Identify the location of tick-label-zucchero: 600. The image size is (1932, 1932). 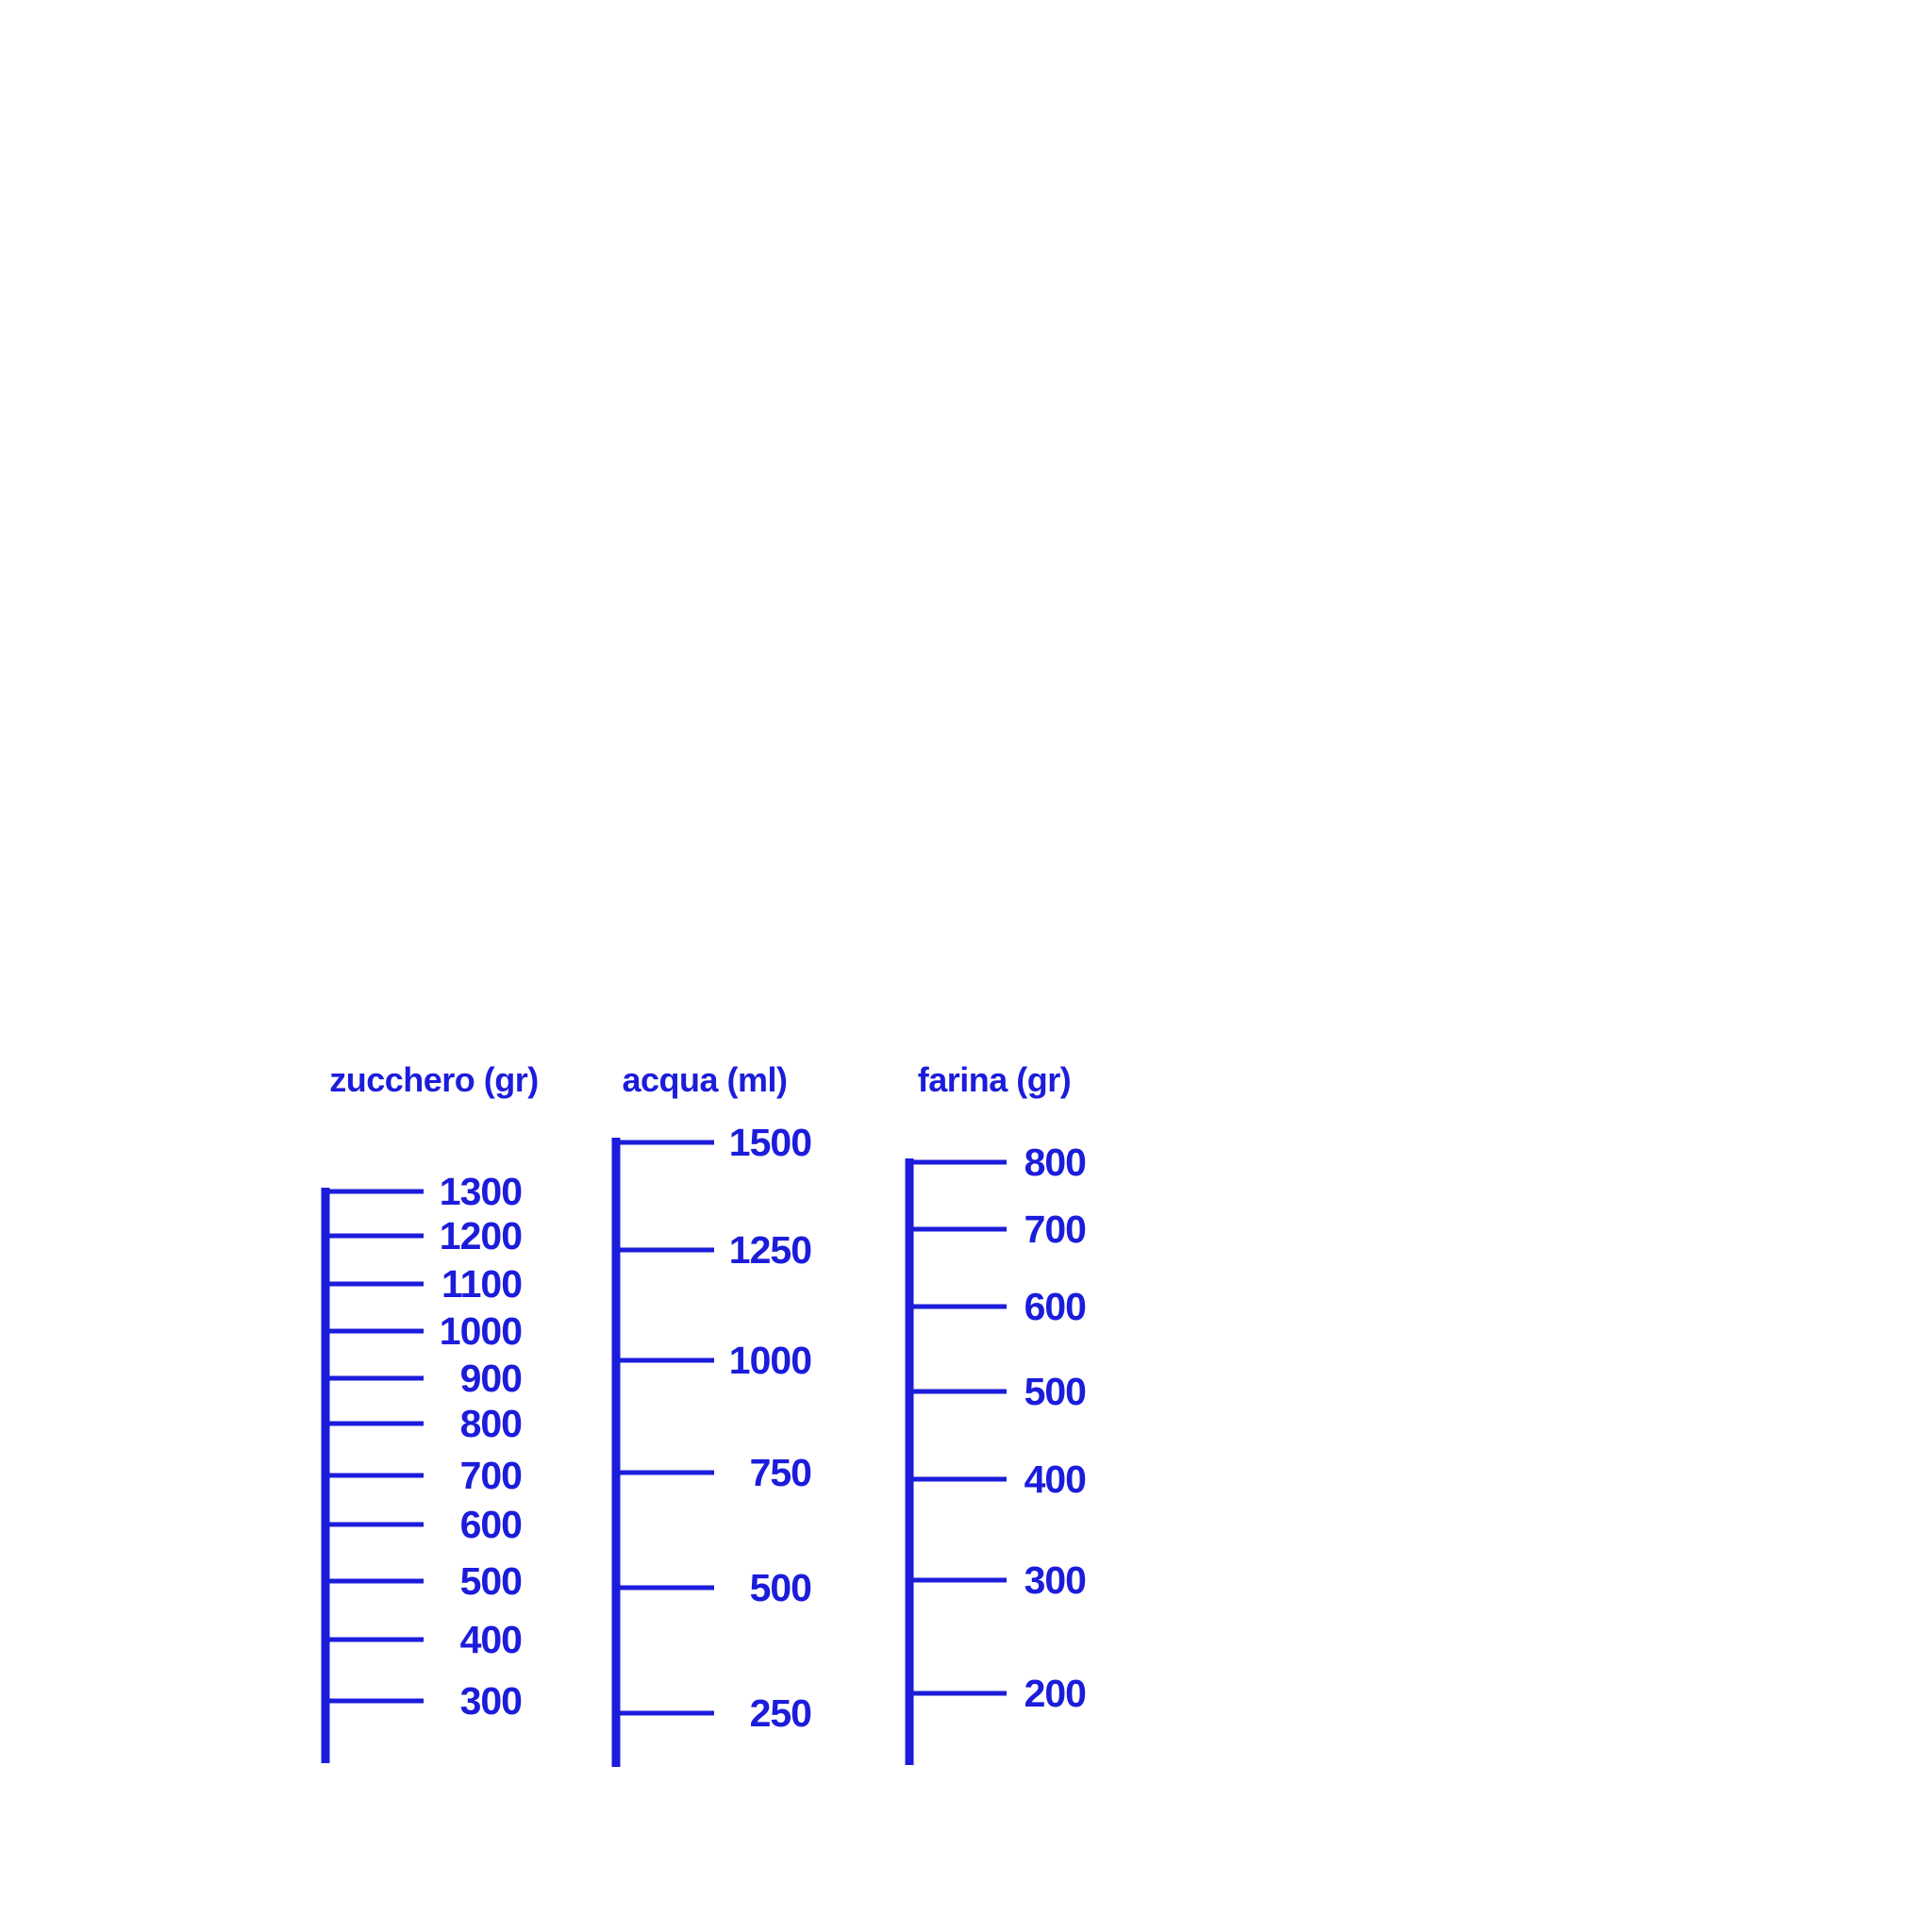
(491, 1525).